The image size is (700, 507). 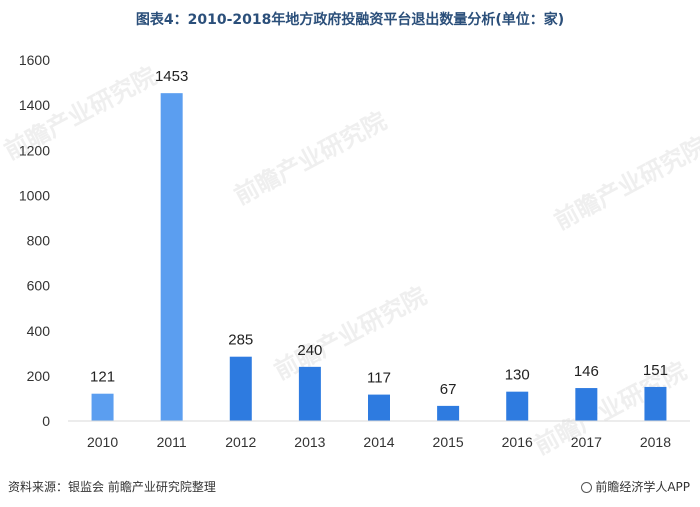 I want to click on y-tick-label: 1200, so click(x=34, y=150).